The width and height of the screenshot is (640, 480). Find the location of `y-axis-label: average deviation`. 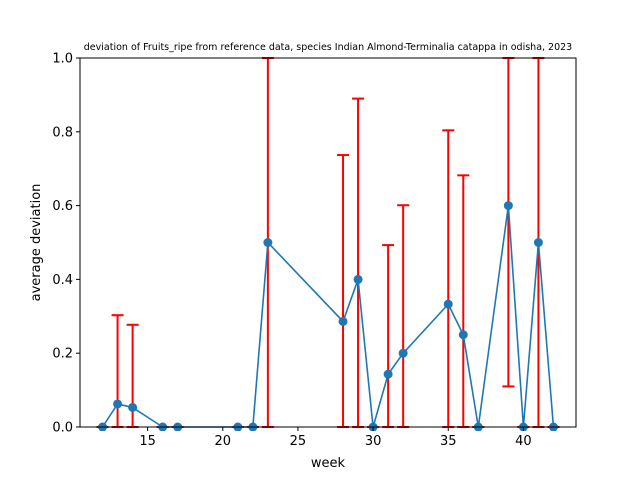

y-axis-label: average deviation is located at coordinates (36, 243).